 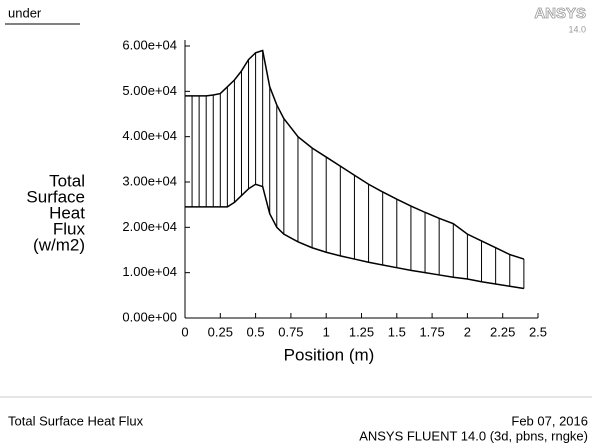 What do you see at coordinates (467, 331) in the screenshot?
I see `x-tick-label: 2` at bounding box center [467, 331].